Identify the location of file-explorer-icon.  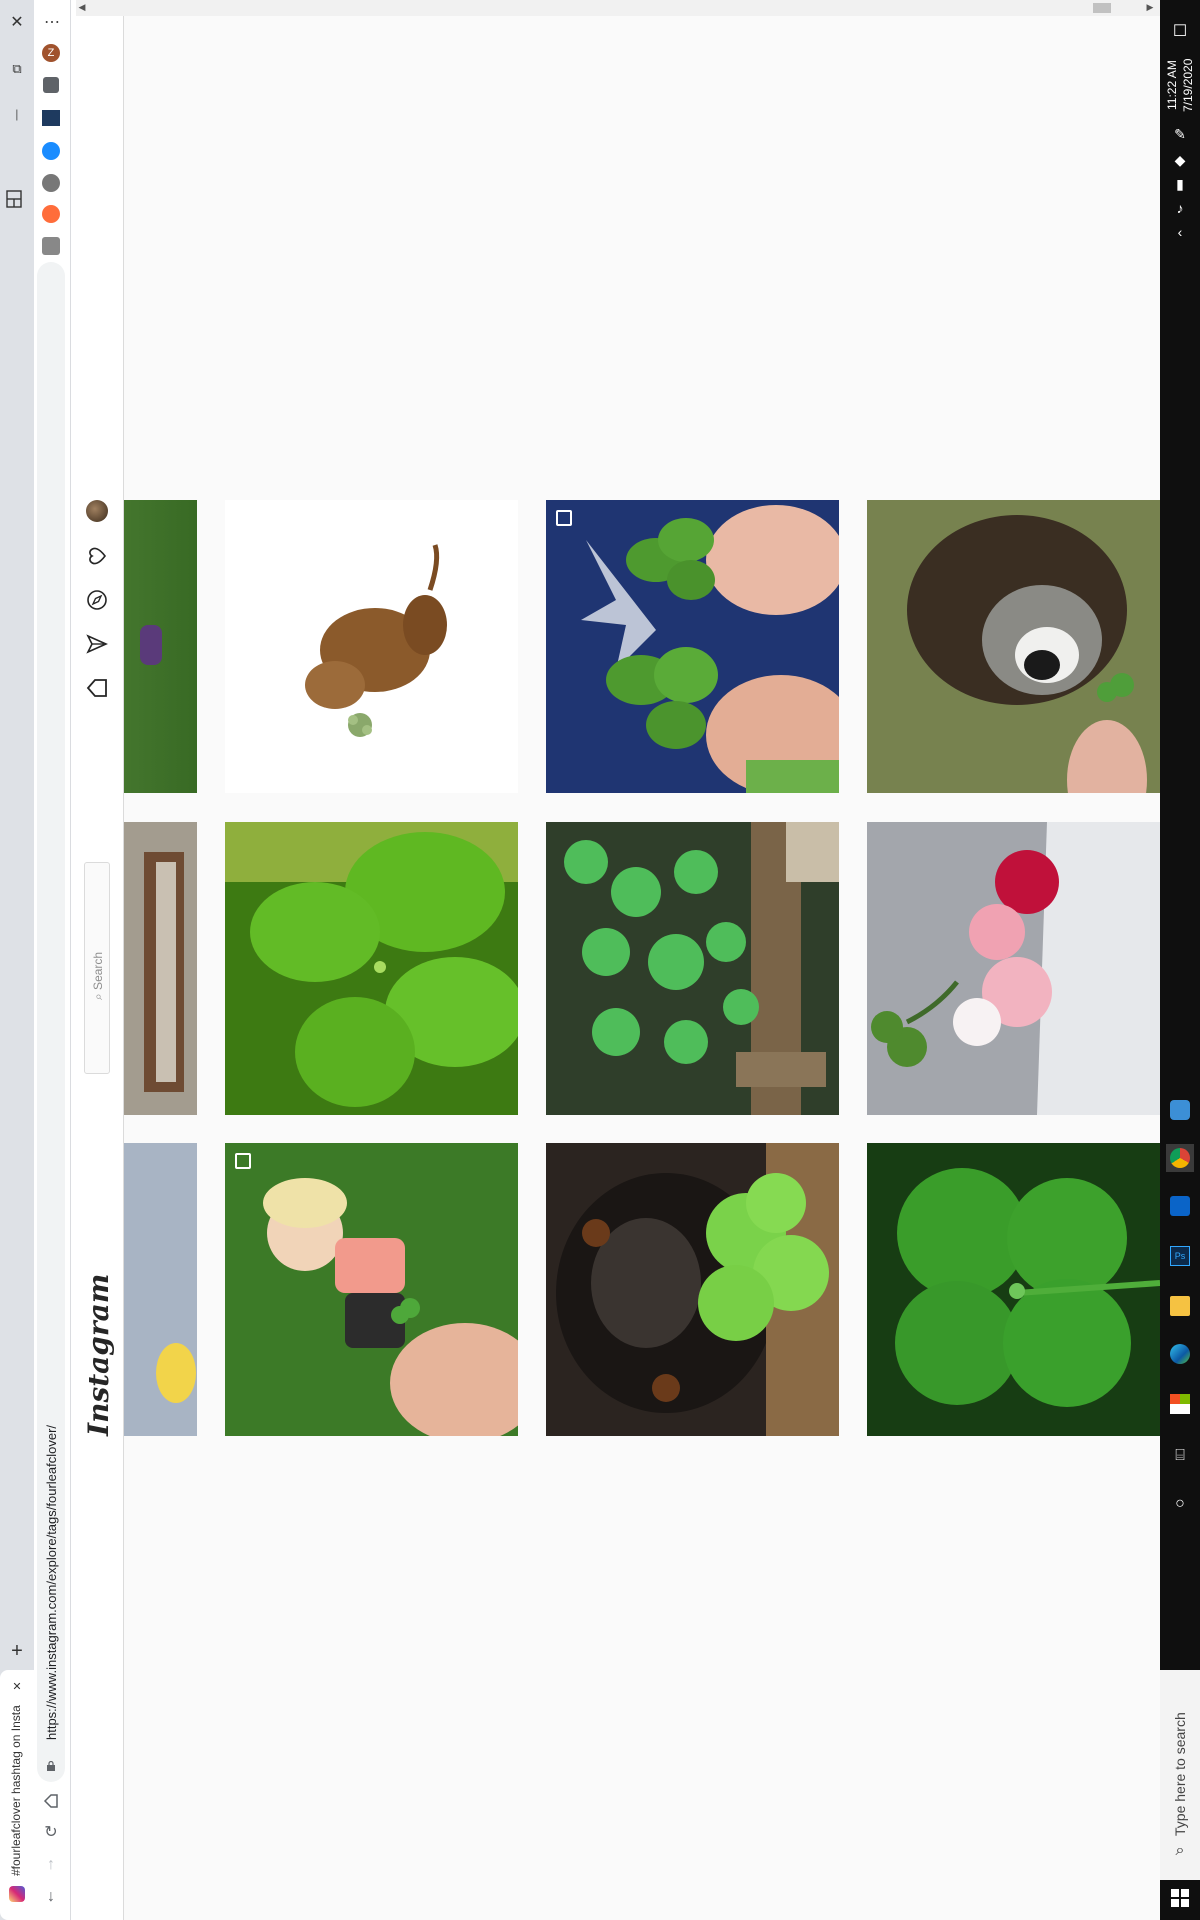
(1180, 1306).